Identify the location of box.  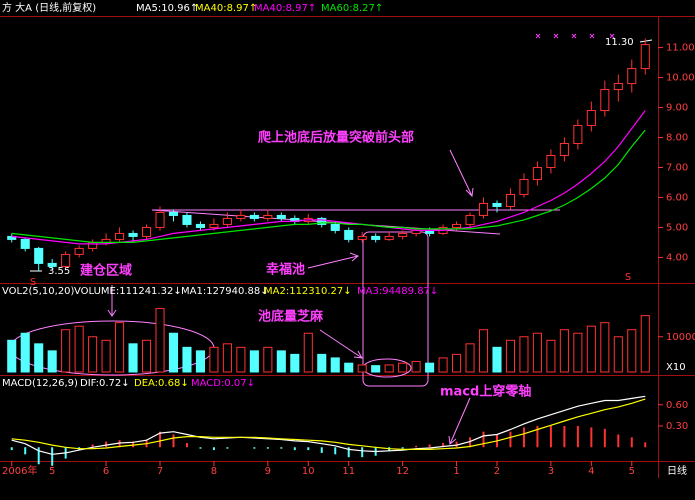
(395, 309).